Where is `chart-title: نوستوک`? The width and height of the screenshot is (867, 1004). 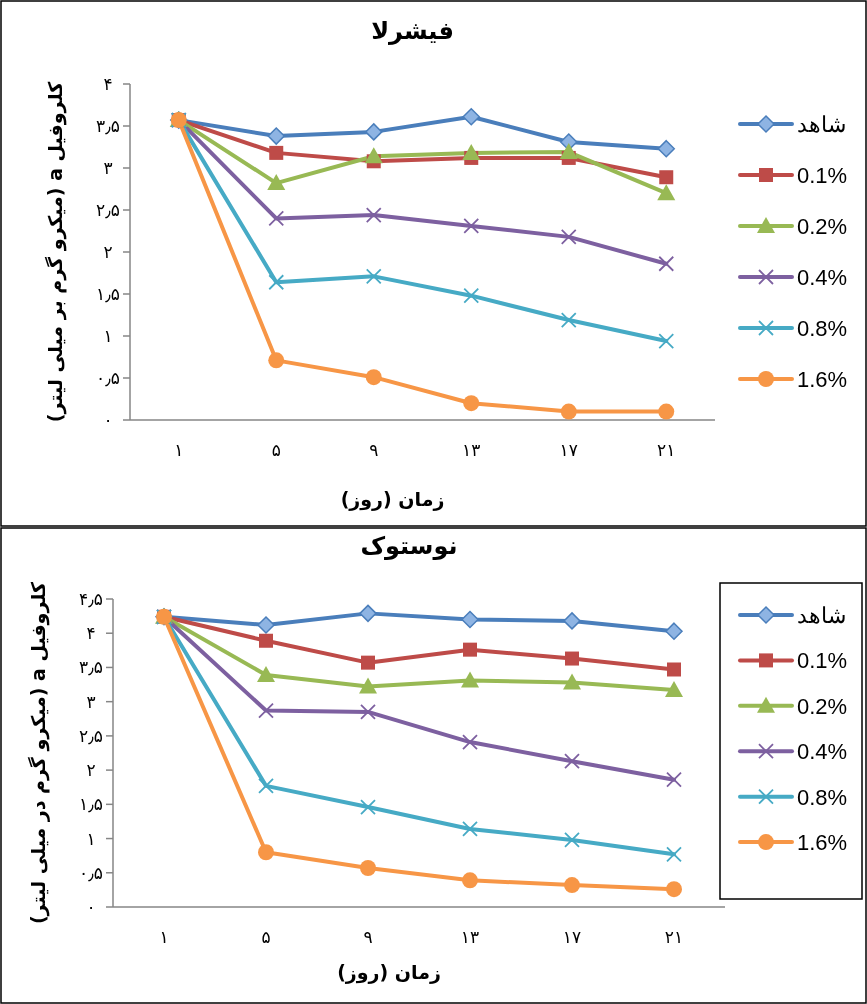 chart-title: نوستوک is located at coordinates (409, 546).